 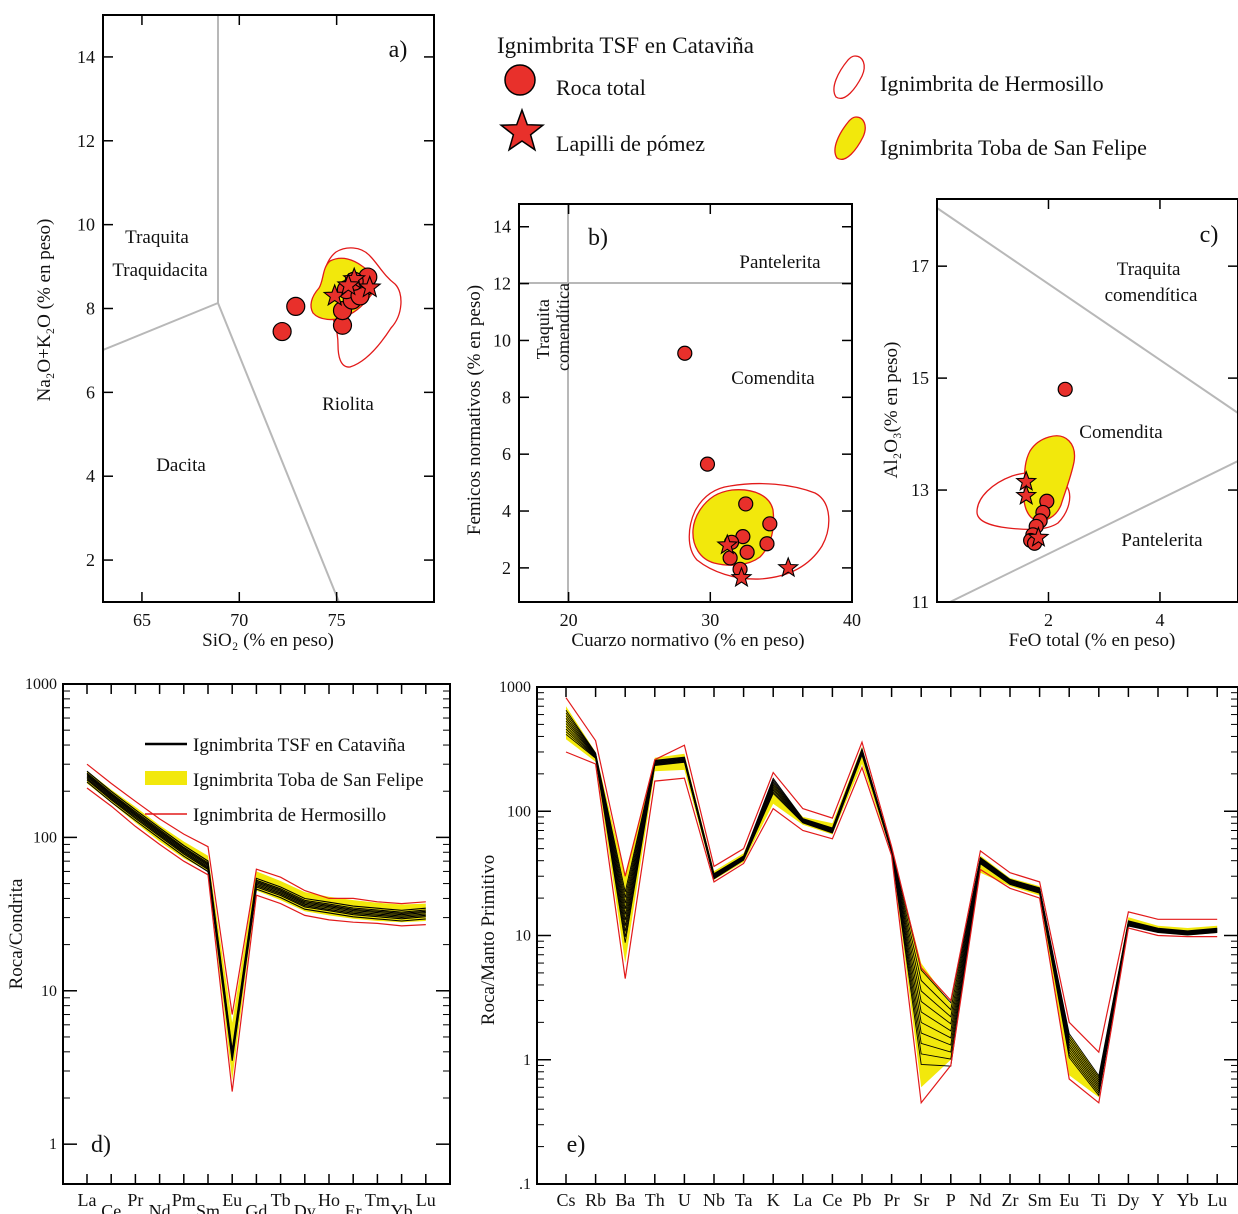 I want to click on element-label: Tm, so click(x=377, y=1200).